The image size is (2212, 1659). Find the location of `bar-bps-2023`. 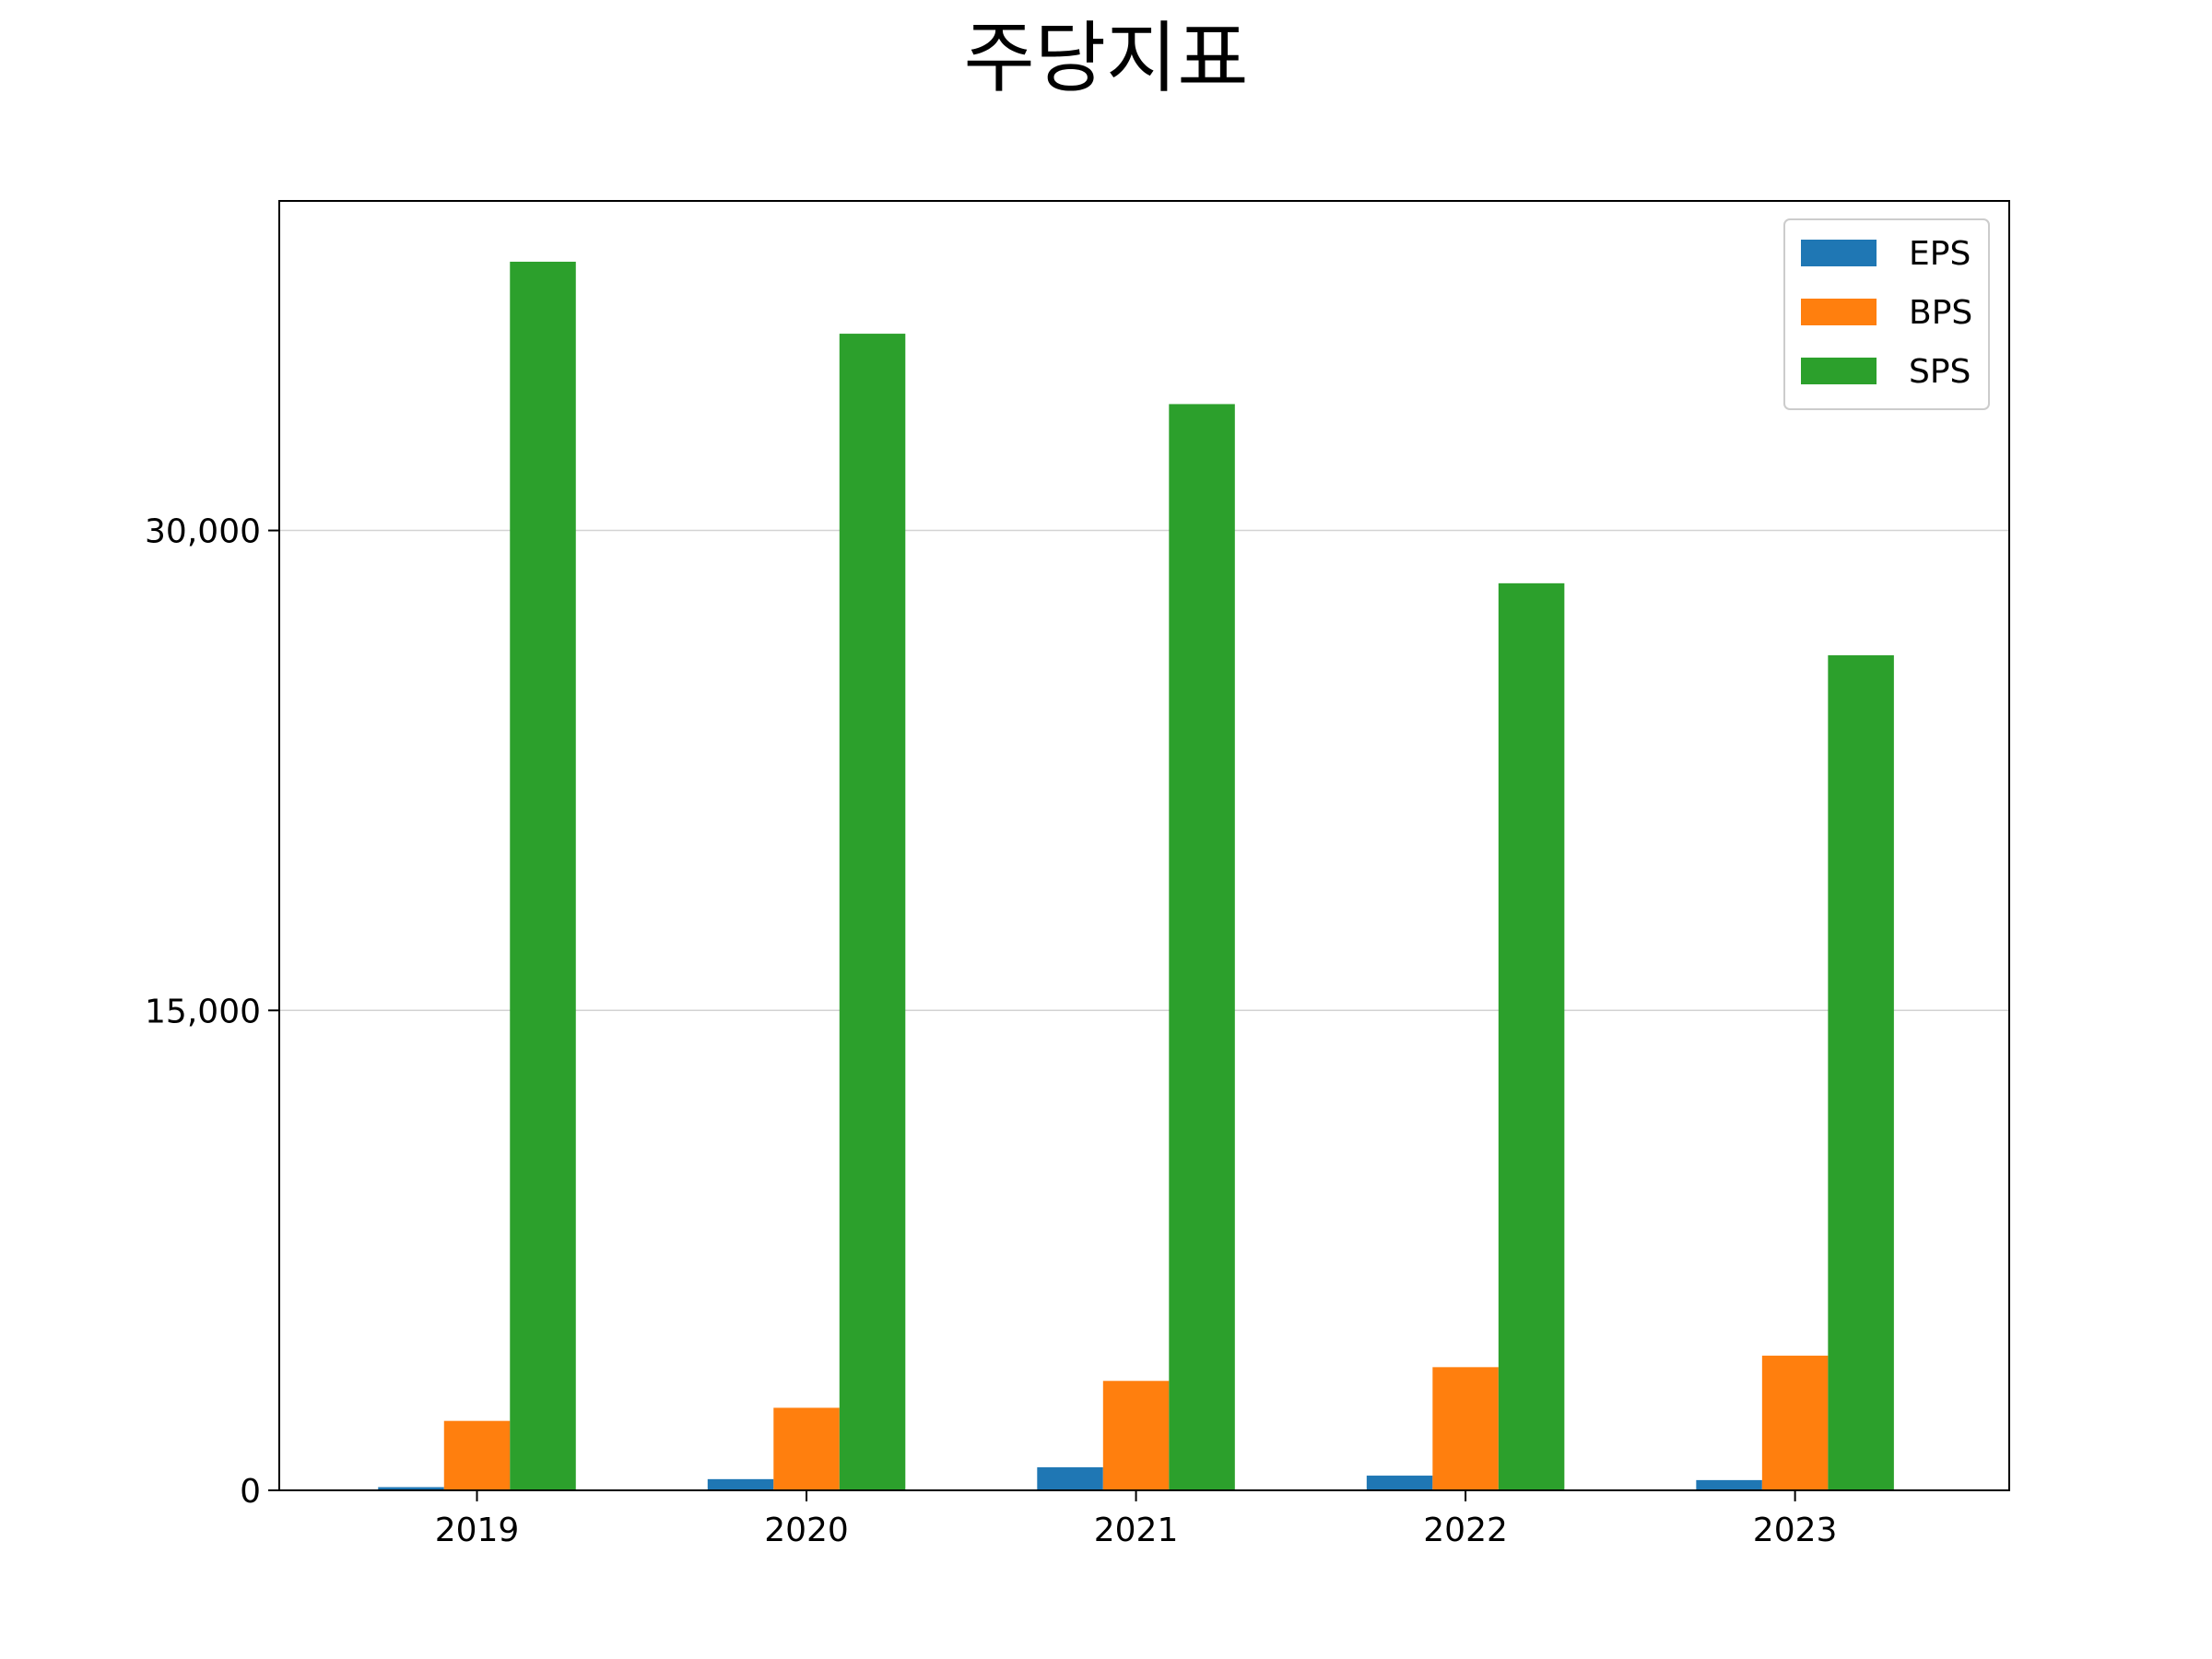

bar-bps-2023 is located at coordinates (1795, 1422).